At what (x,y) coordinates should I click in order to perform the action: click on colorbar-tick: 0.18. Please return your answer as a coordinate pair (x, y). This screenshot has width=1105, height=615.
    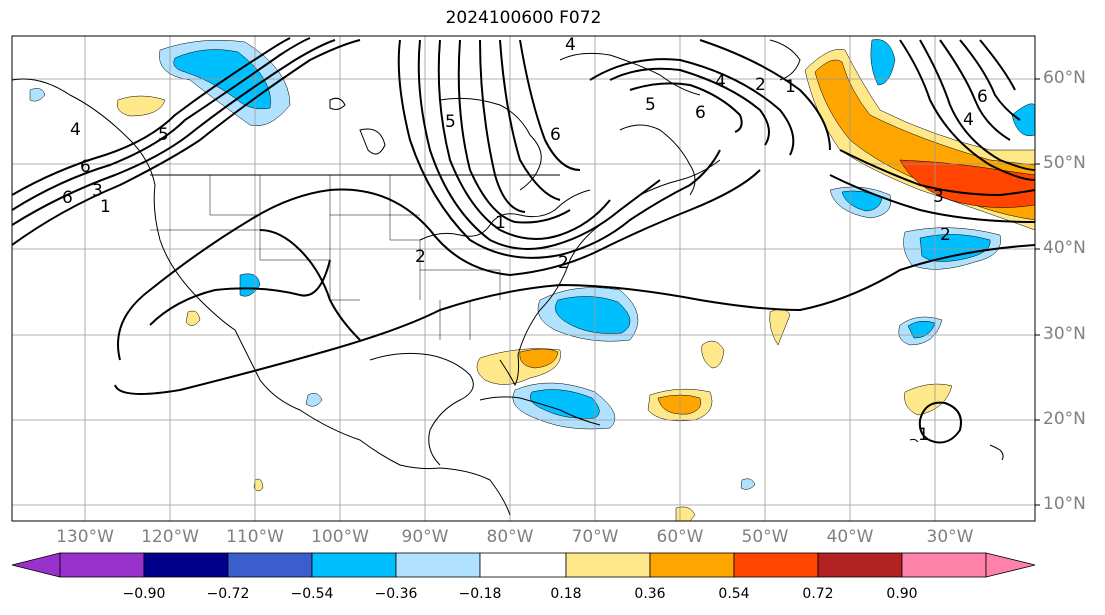
    Looking at the image, I should click on (566, 594).